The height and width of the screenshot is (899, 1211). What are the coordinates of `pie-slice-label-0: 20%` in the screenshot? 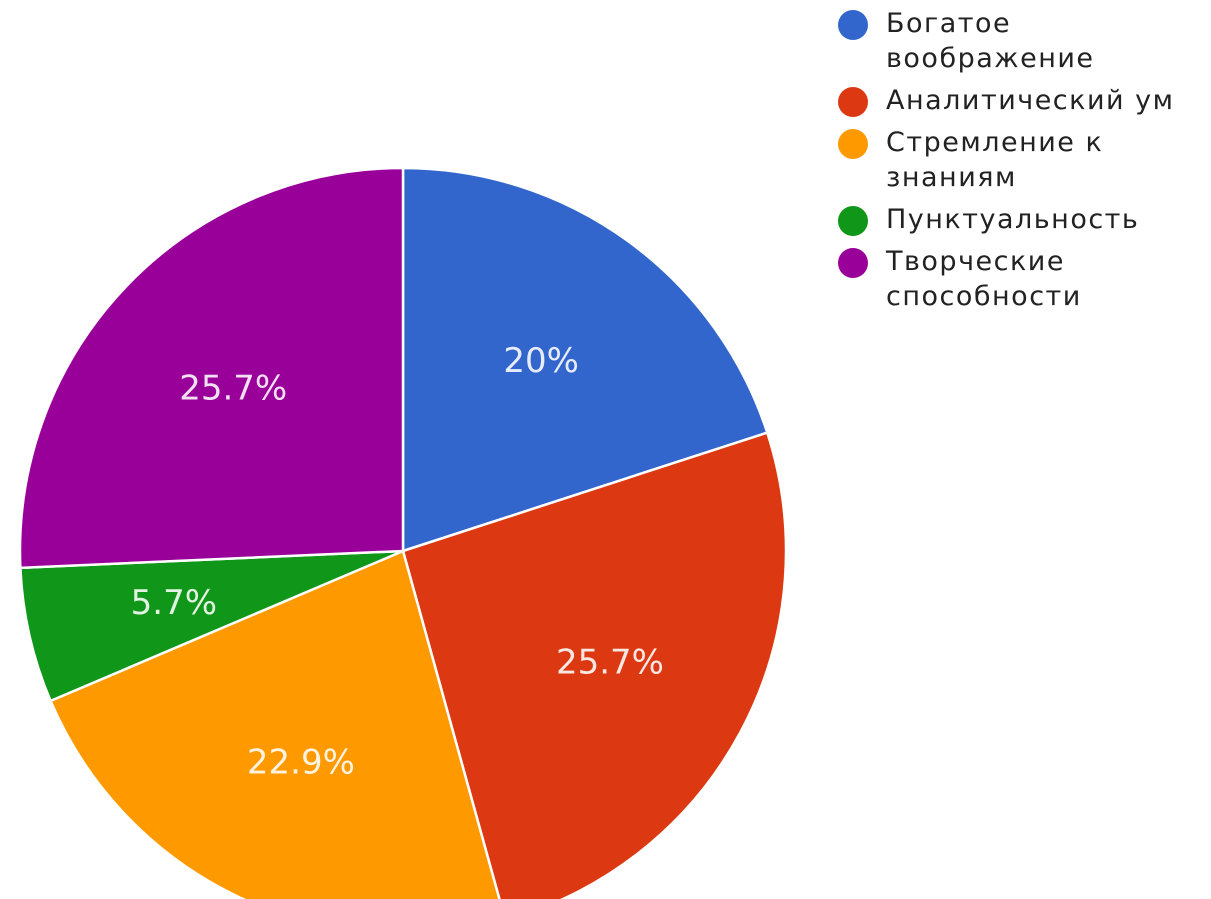 It's located at (541, 361).